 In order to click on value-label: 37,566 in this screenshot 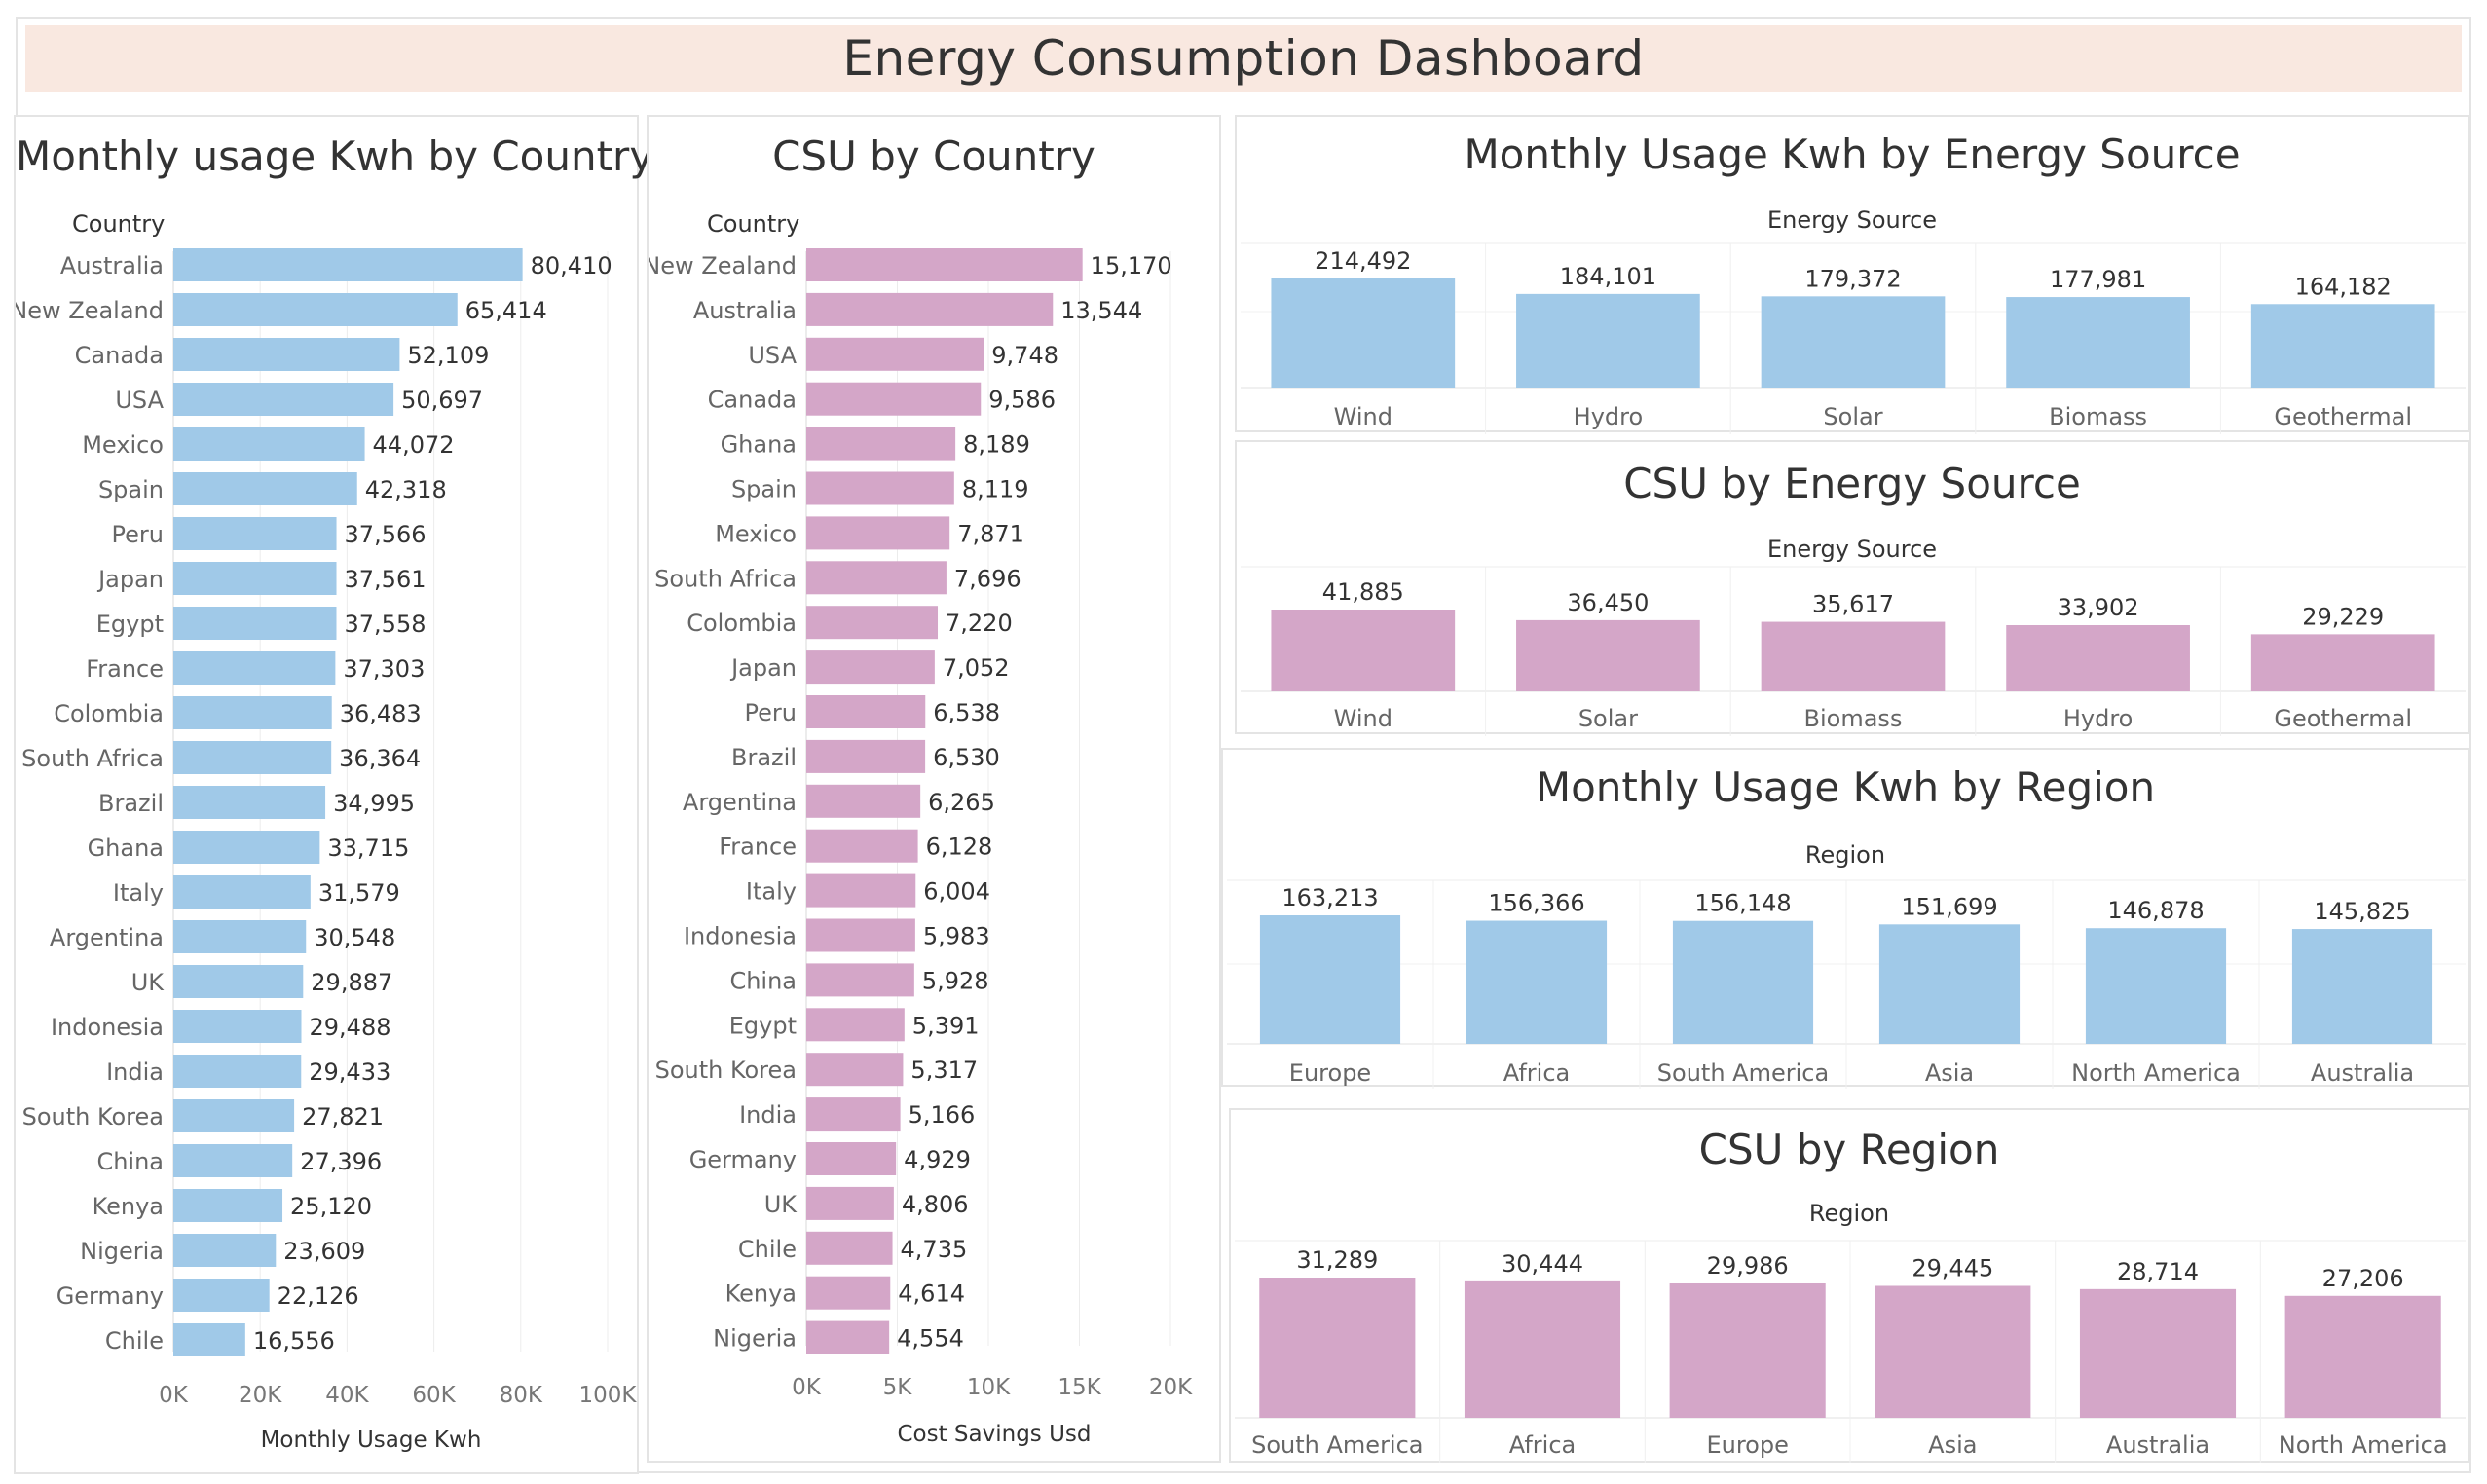, I will do `click(386, 534)`.